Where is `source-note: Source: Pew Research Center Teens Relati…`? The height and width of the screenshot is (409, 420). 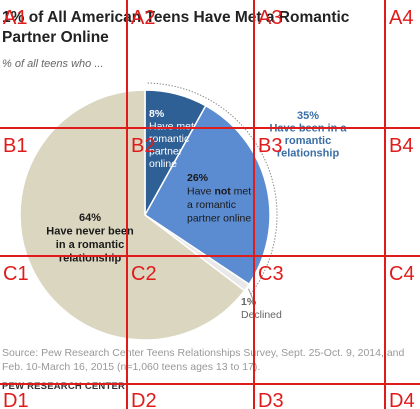 source-note: Source: Pew Research Center Teens Relati… is located at coordinates (203, 360).